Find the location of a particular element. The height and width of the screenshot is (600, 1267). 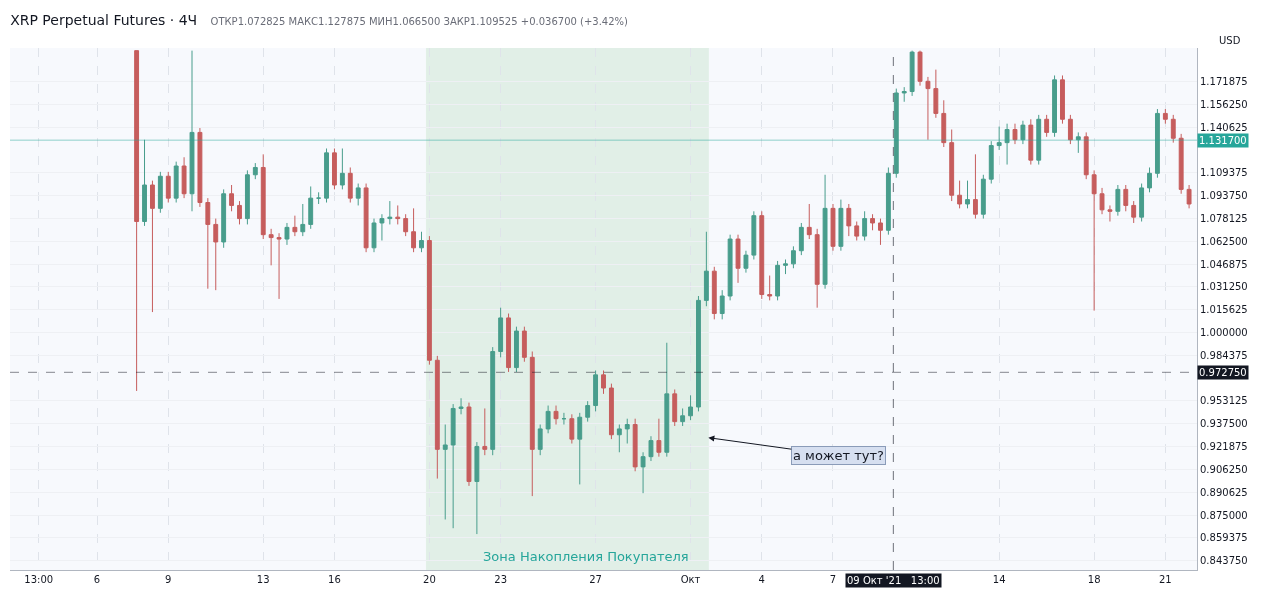

y-tick-label: 0.890625 is located at coordinates (1224, 492).